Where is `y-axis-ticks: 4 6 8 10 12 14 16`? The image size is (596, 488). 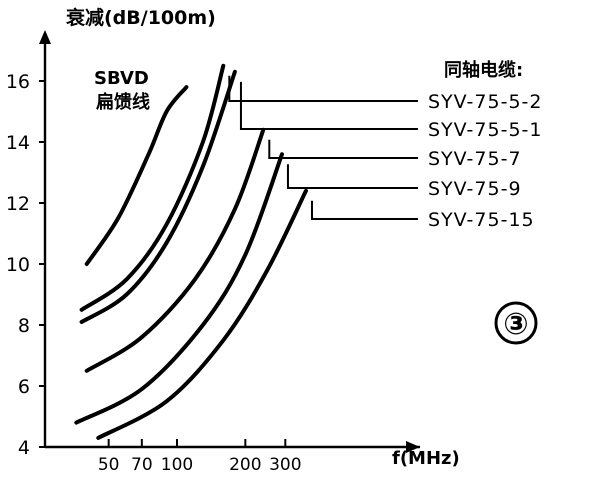 y-axis-ticks: 4 6 8 10 12 14 16 is located at coordinates (25, 265).